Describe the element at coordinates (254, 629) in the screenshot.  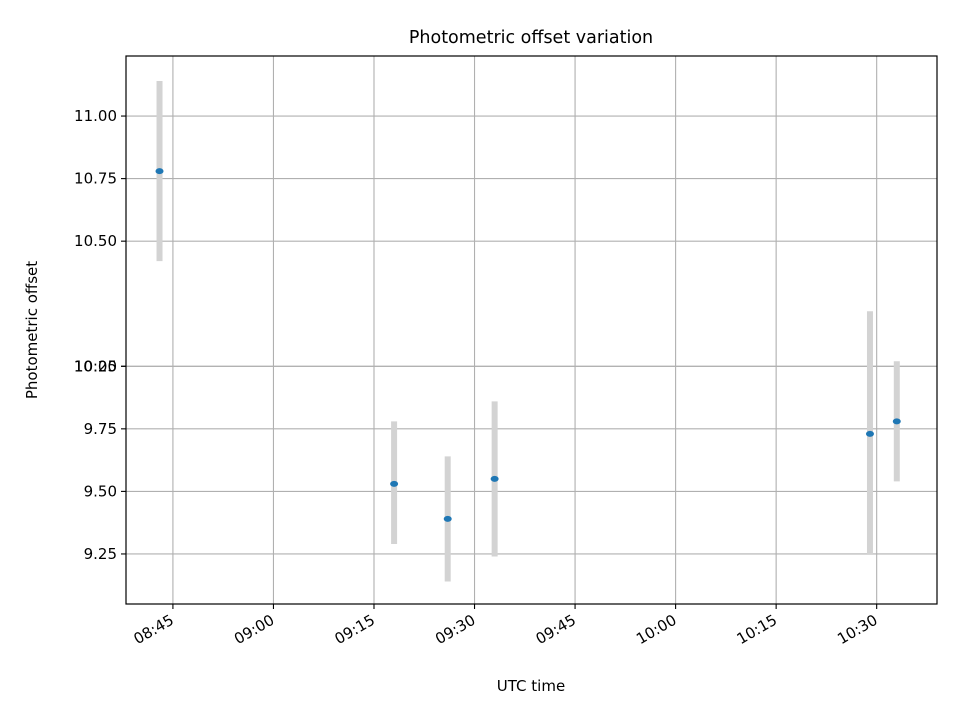
I see `x-tick-label: 09:00` at that location.